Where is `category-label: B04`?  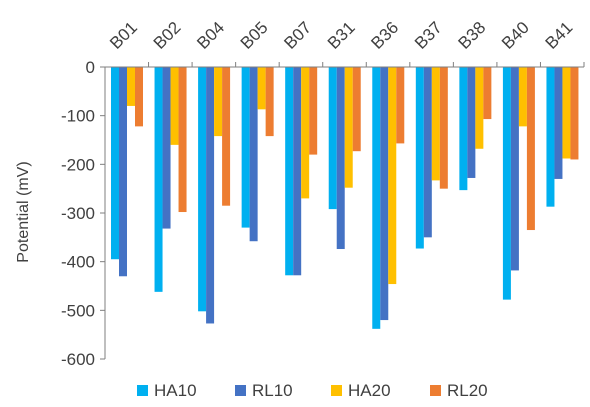
category-label: B04 is located at coordinates (210, 35).